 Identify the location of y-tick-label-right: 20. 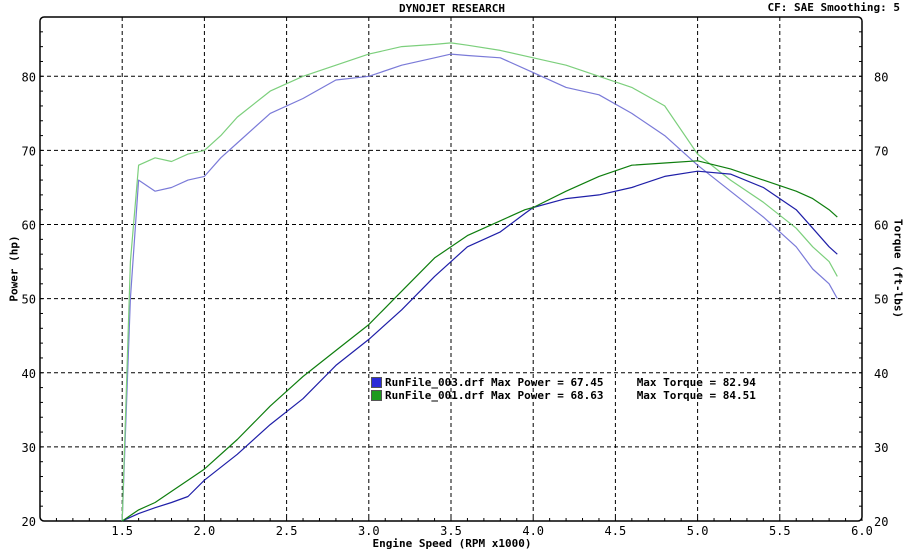
(881, 522).